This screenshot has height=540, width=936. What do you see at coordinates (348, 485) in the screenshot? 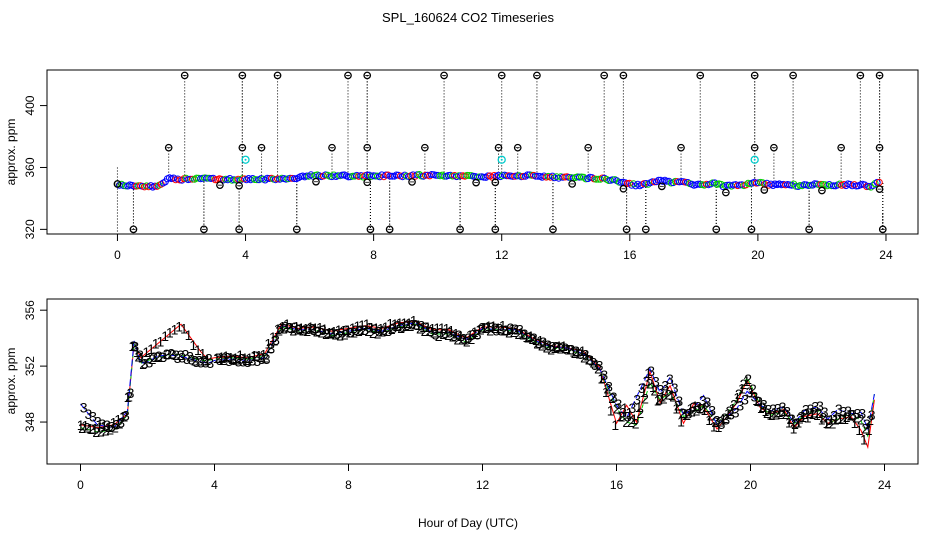
I see `bottom-x-tick-label: 8` at bounding box center [348, 485].